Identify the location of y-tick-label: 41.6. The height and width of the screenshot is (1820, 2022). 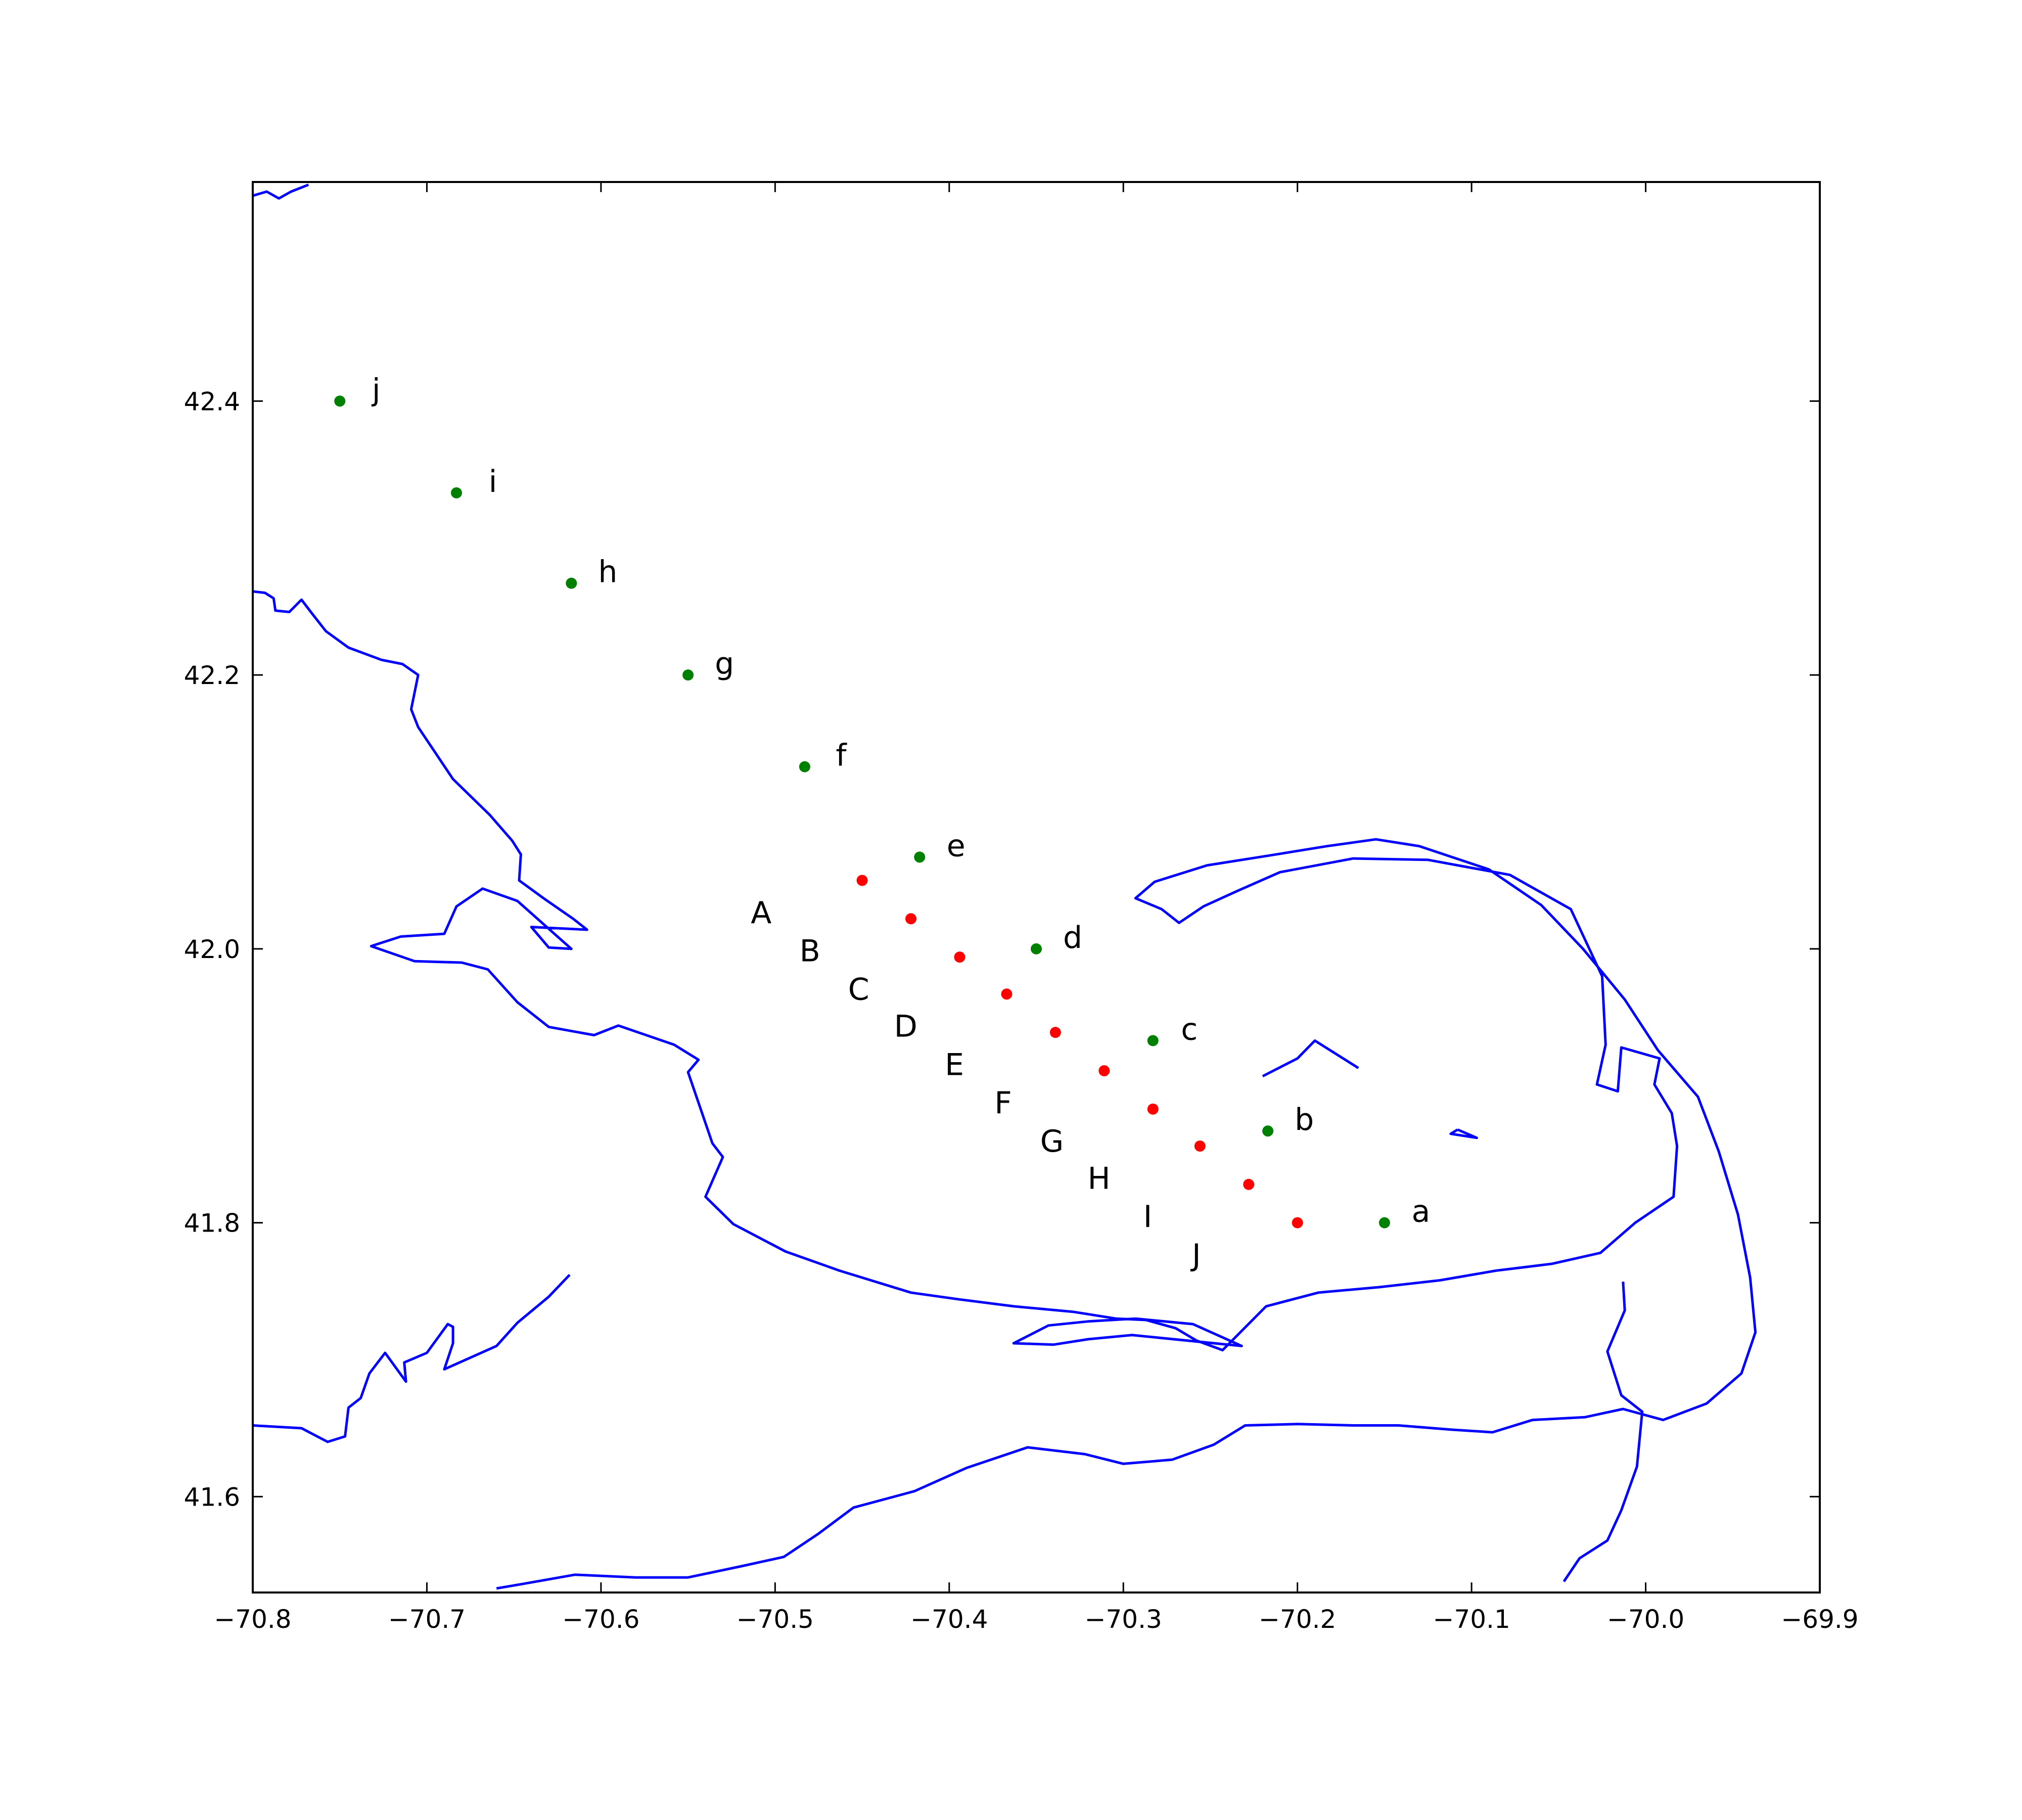
(212, 1497).